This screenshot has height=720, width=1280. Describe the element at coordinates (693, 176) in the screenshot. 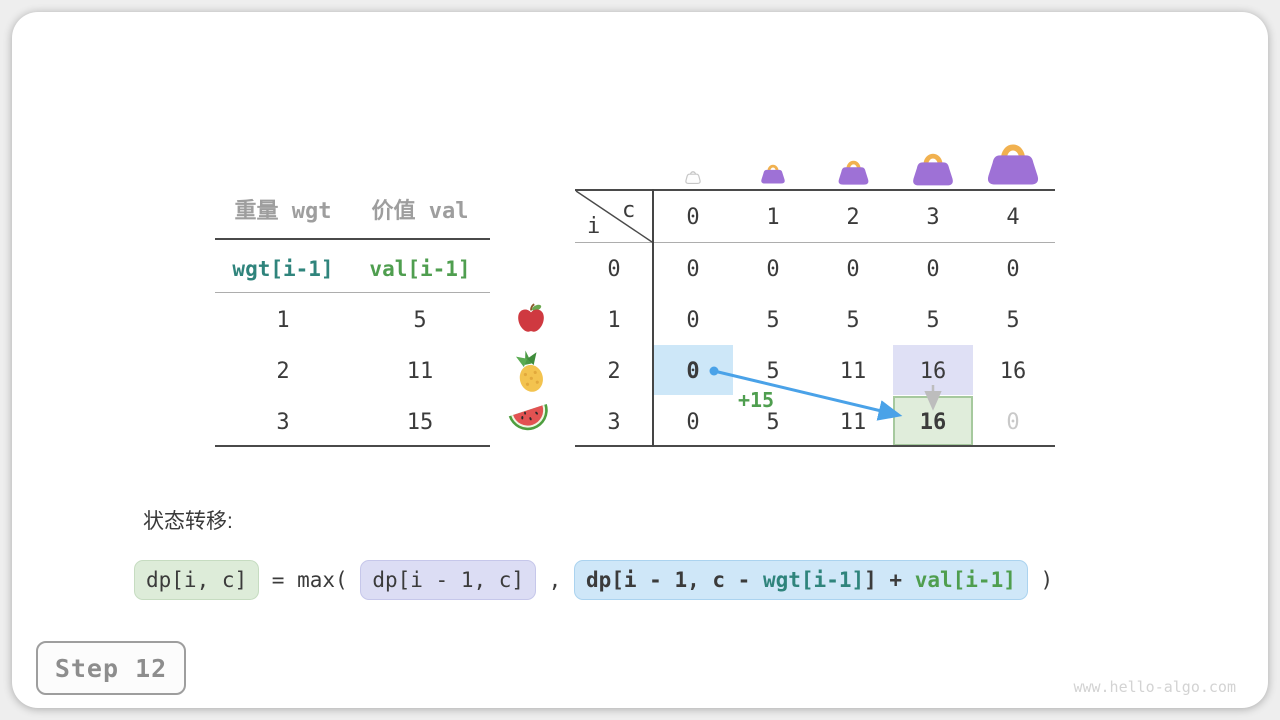

I see `bag-empty-icon` at that location.